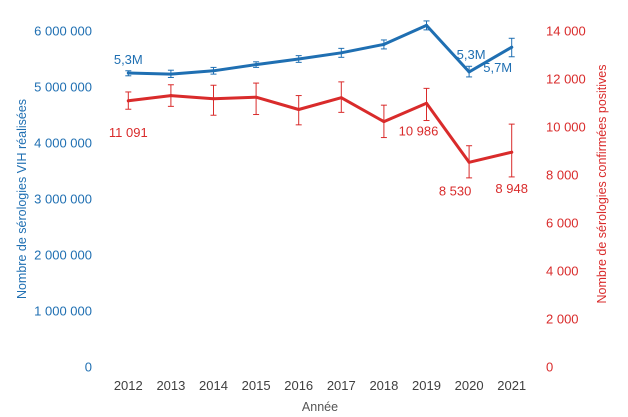  I want to click on x-tick-label: 2017, so click(341, 385).